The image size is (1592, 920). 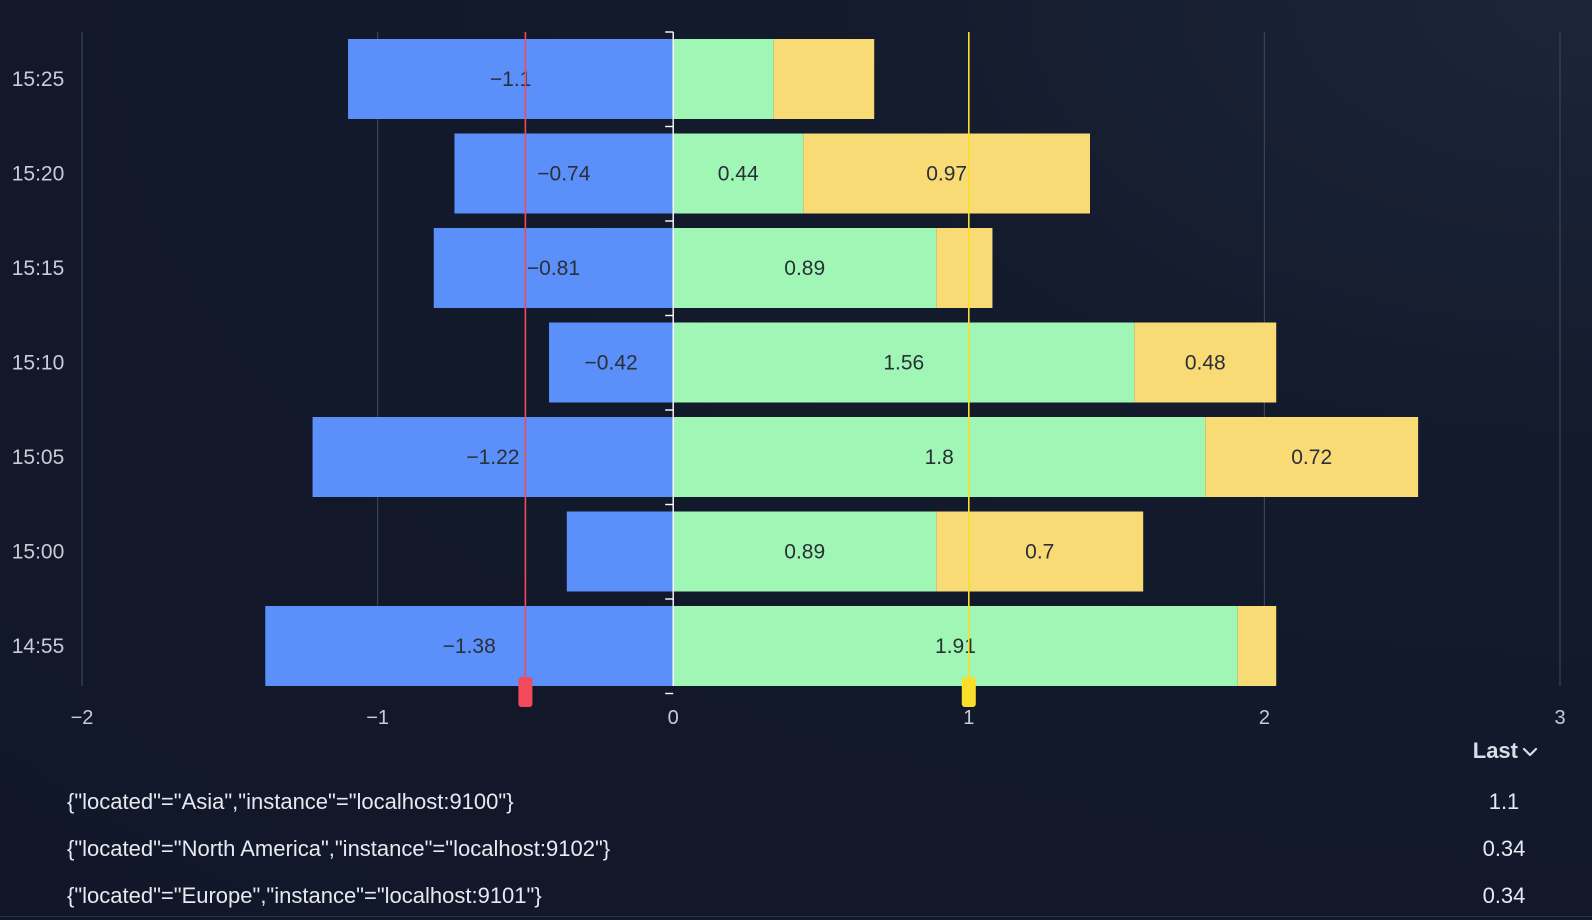 What do you see at coordinates (82, 718) in the screenshot?
I see `x-tick-label: −2` at bounding box center [82, 718].